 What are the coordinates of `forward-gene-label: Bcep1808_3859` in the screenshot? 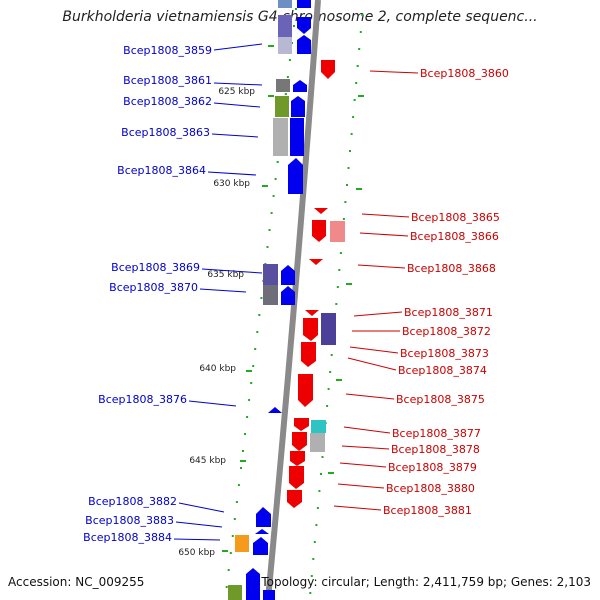 It's located at (167, 50).